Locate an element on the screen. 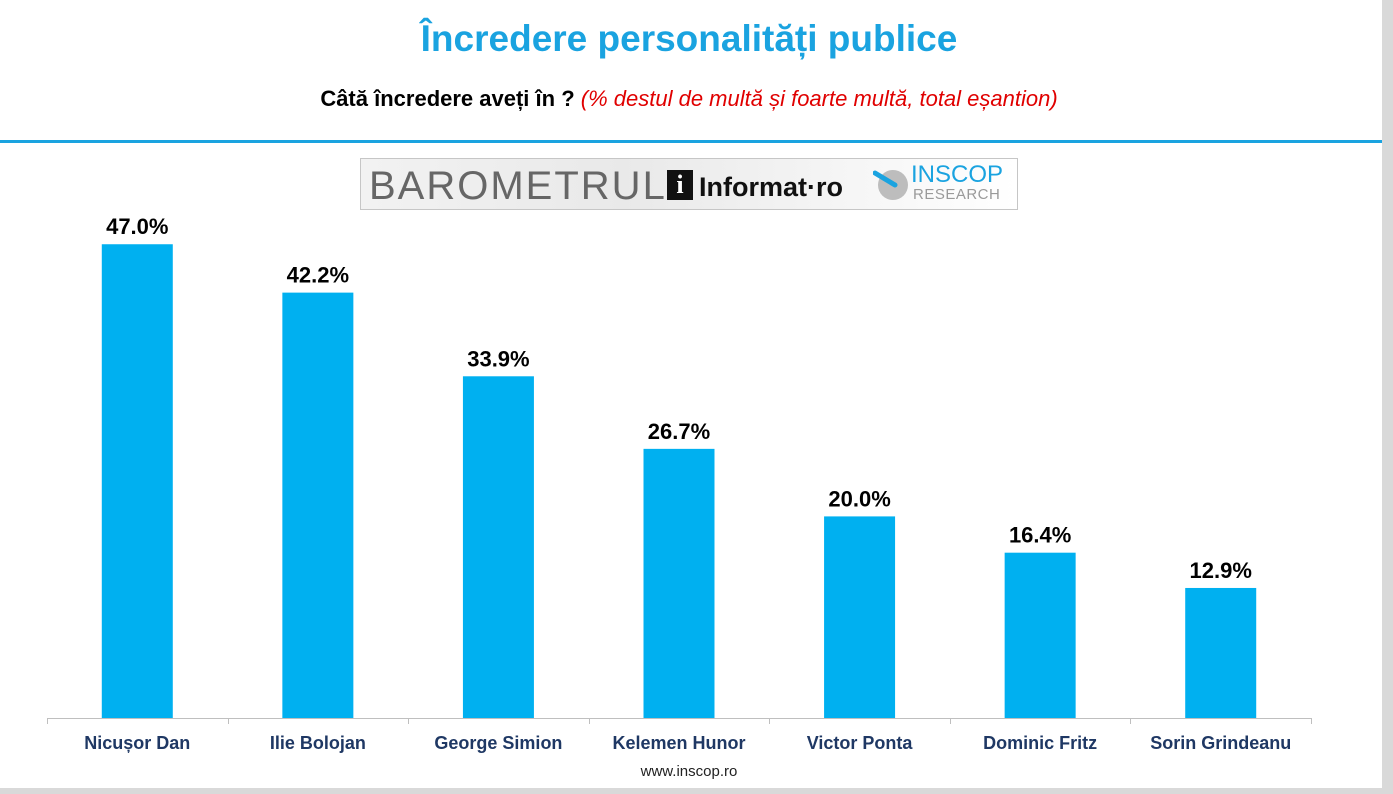 This screenshot has width=1393, height=794. bar-value-label: 12.9% is located at coordinates (1221, 570).